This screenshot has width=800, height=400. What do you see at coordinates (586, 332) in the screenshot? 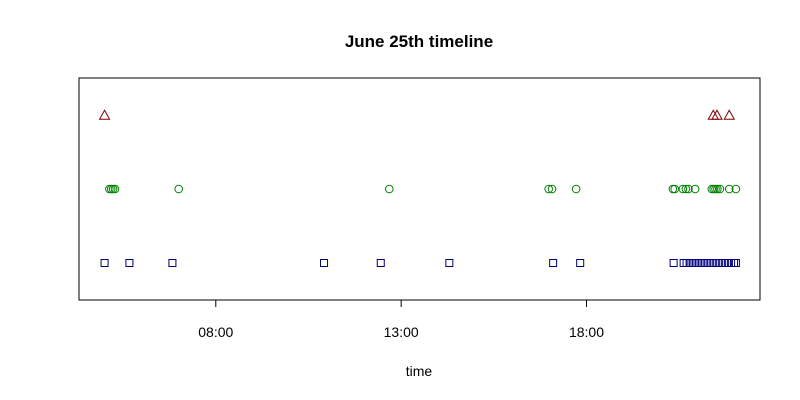
I see `x-tick-label: 18:00` at bounding box center [586, 332].